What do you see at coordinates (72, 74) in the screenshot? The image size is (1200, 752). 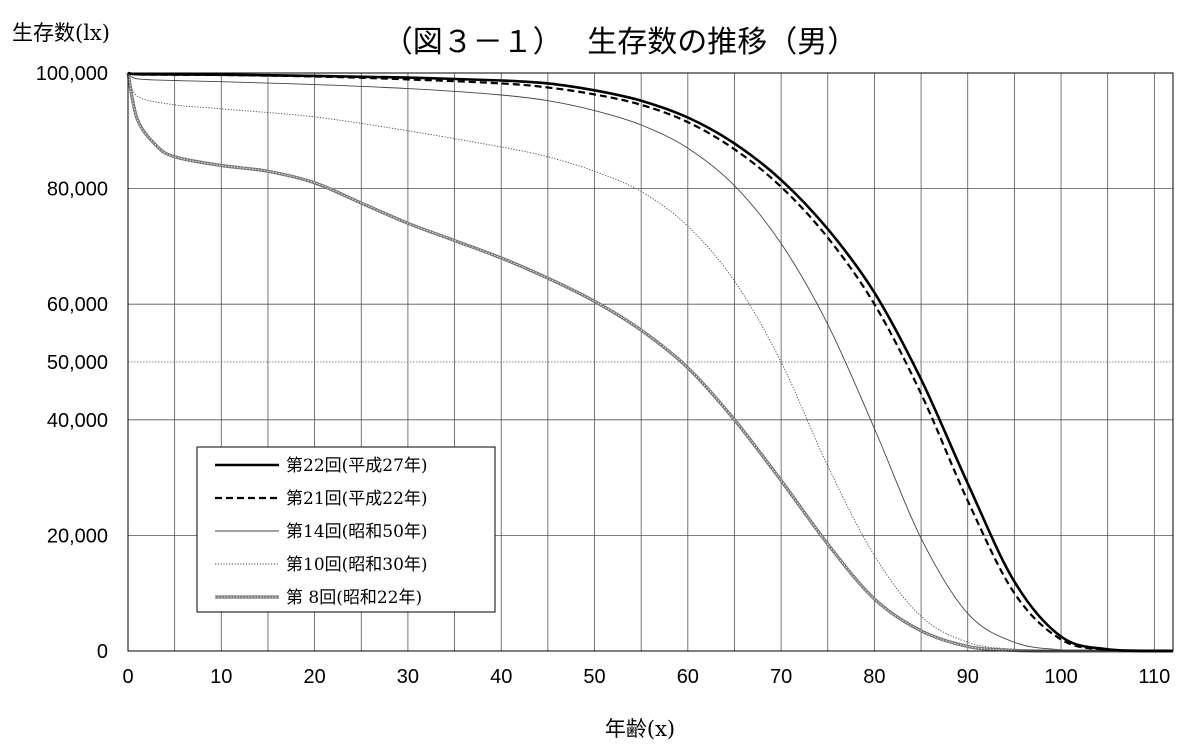 I see `y-tick-label: 100,000` at bounding box center [72, 74].